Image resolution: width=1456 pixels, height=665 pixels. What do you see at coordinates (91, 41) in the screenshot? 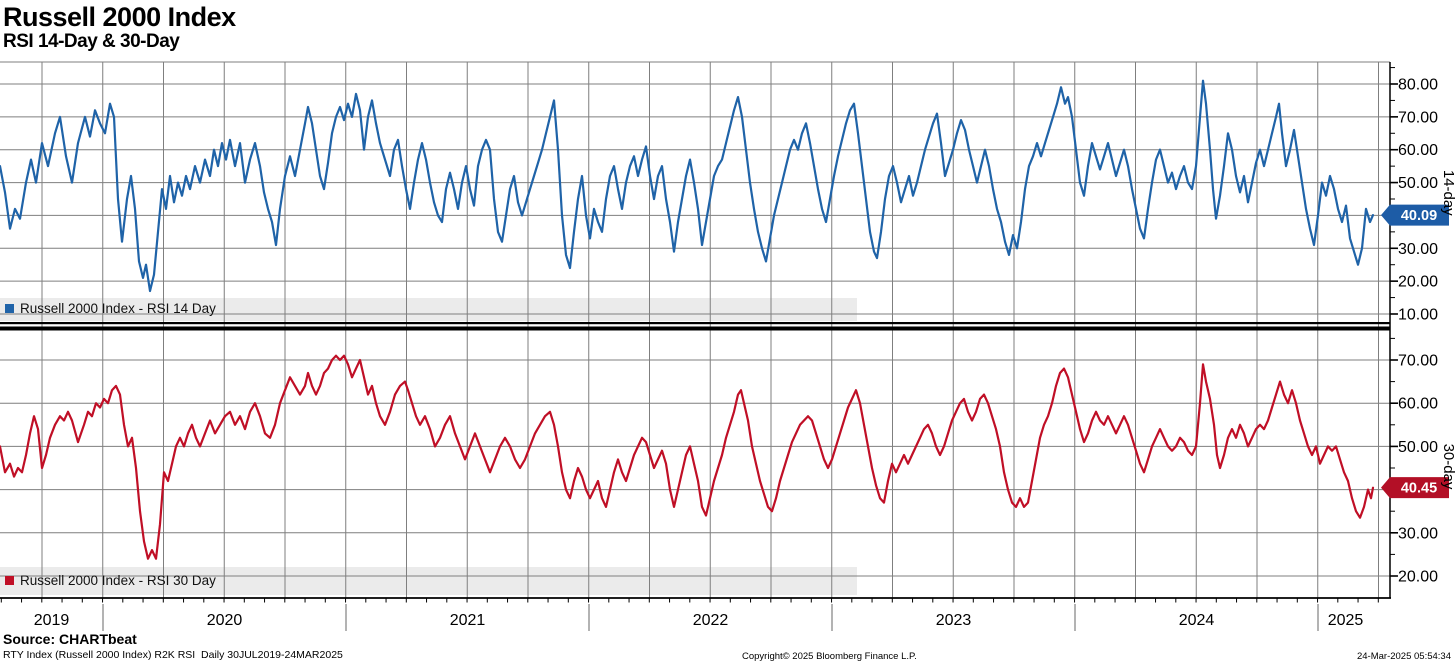
I see `chart-subtitle: RSI 14-Day & 30-Day` at bounding box center [91, 41].